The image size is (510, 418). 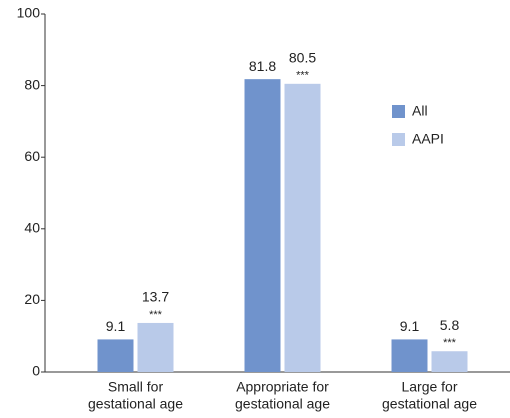 I want to click on value-label: 80.5, so click(x=302, y=58).